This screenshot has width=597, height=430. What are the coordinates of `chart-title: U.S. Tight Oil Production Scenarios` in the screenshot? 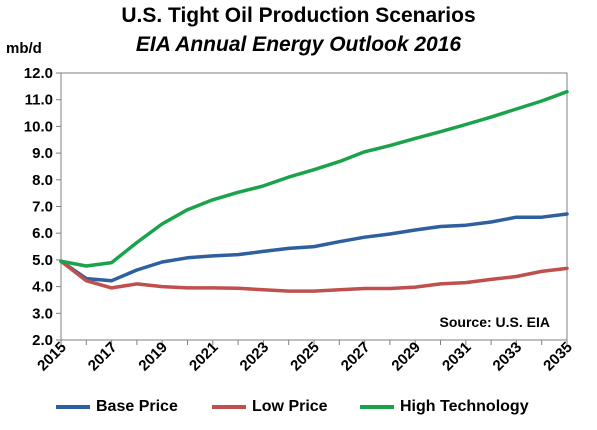 It's located at (298, 15).